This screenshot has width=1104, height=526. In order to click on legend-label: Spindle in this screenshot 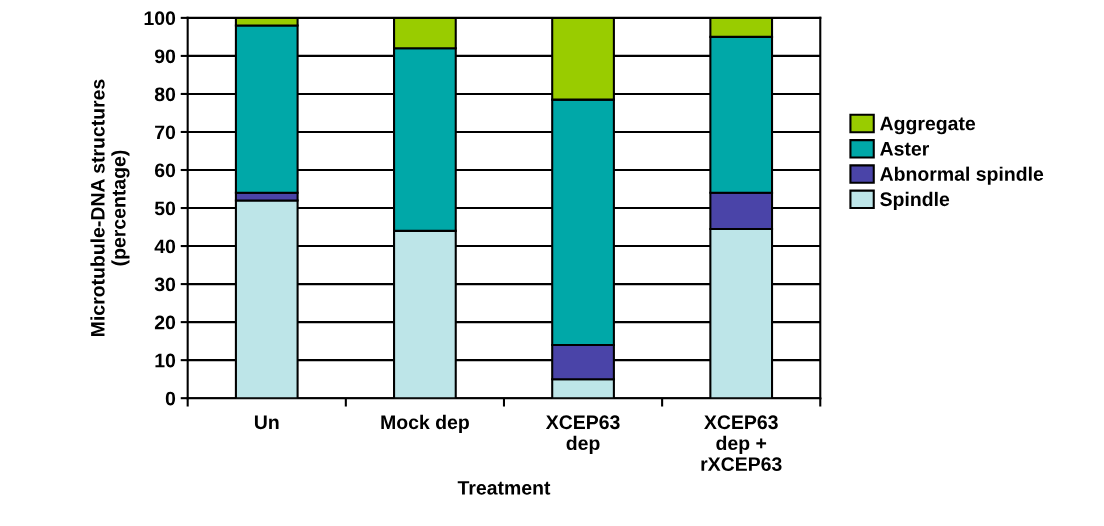, I will do `click(915, 200)`.